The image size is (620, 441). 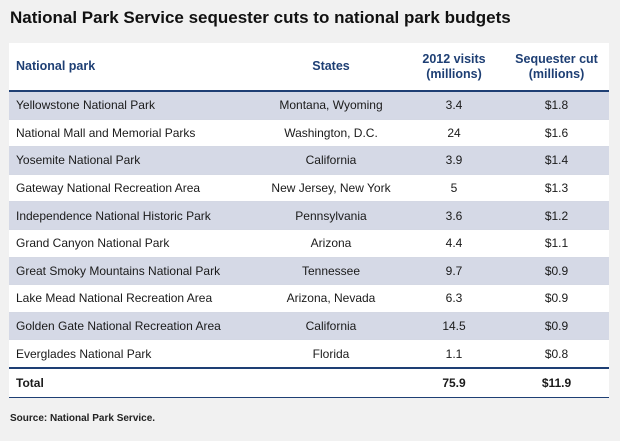 I want to click on column-header-park: National park, so click(x=133, y=67).